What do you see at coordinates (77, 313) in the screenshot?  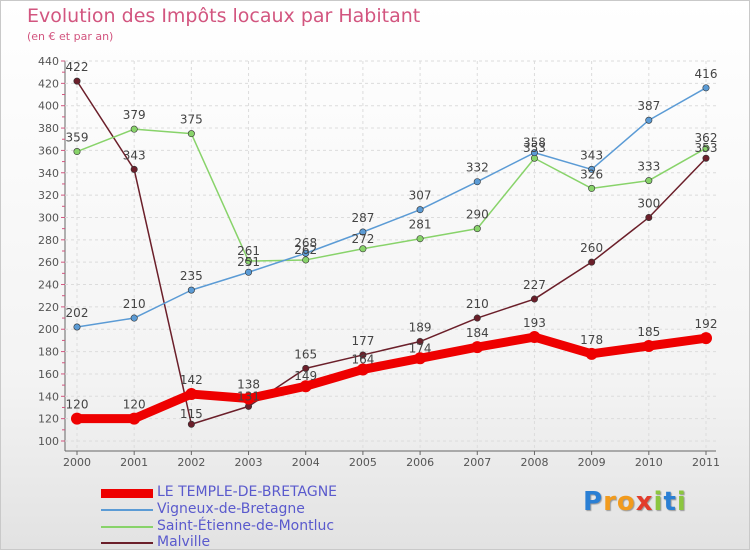 I see `data-label-vigneux: 202` at bounding box center [77, 313].